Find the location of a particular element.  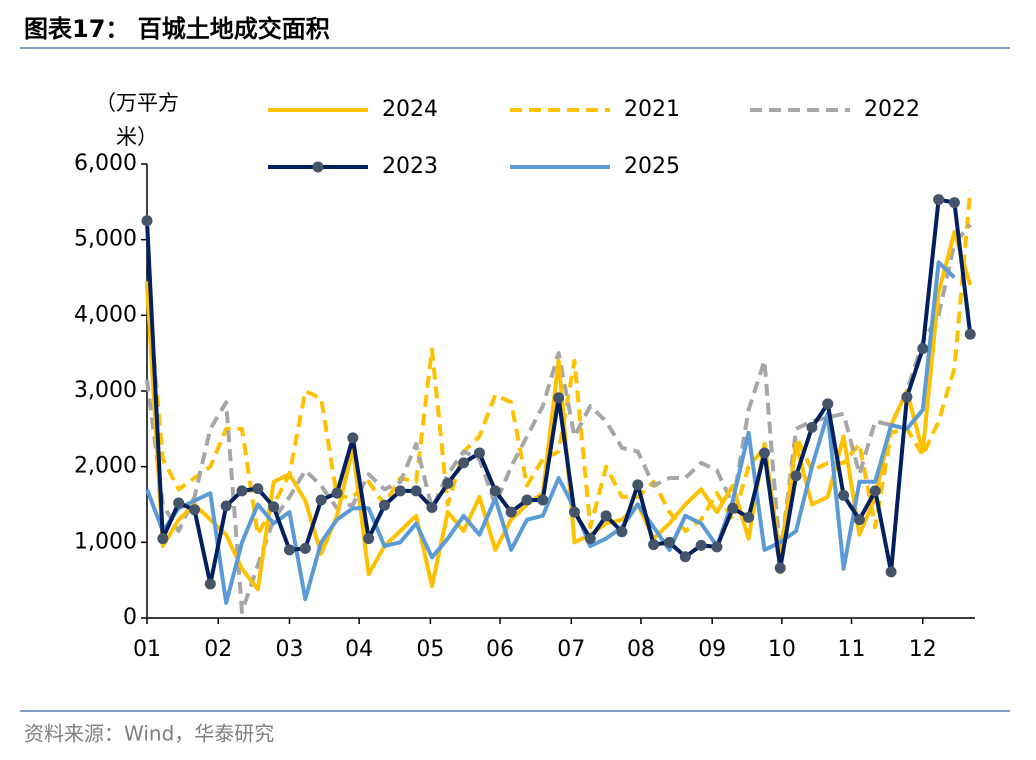

y-tick-label: 4,000 is located at coordinates (105, 314).